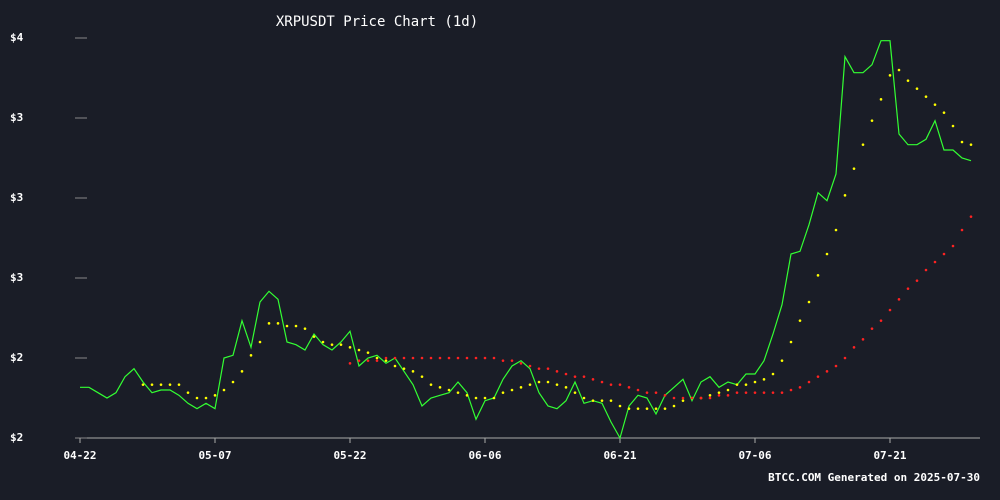 The height and width of the screenshot is (500, 1000). What do you see at coordinates (17, 37) in the screenshot?
I see `y-tick-label: $4` at bounding box center [17, 37].